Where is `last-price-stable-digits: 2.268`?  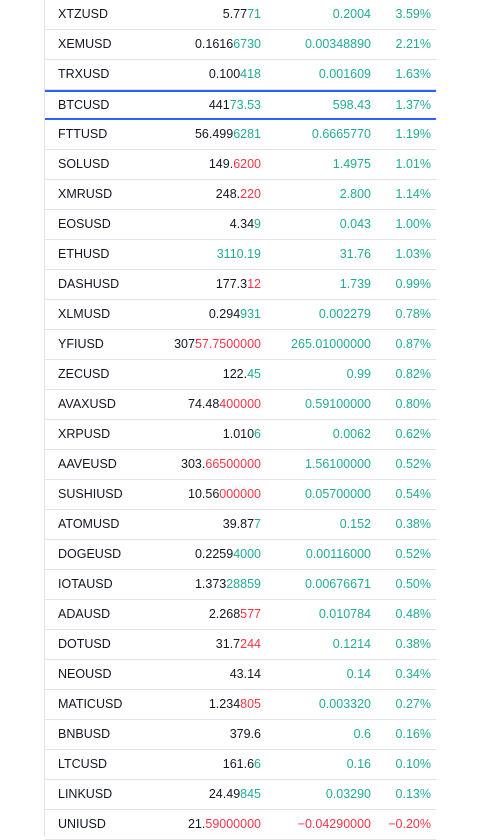 last-price-stable-digits: 2.268 is located at coordinates (224, 614).